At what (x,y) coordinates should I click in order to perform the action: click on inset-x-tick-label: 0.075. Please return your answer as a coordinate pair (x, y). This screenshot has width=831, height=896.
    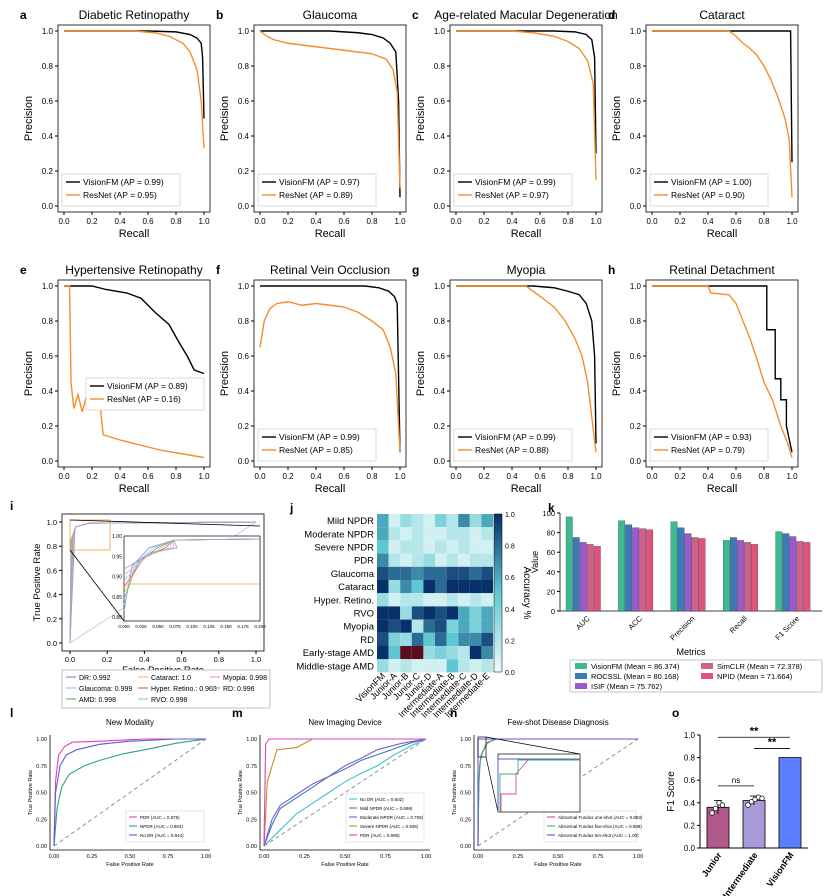
    Looking at the image, I should click on (175, 626).